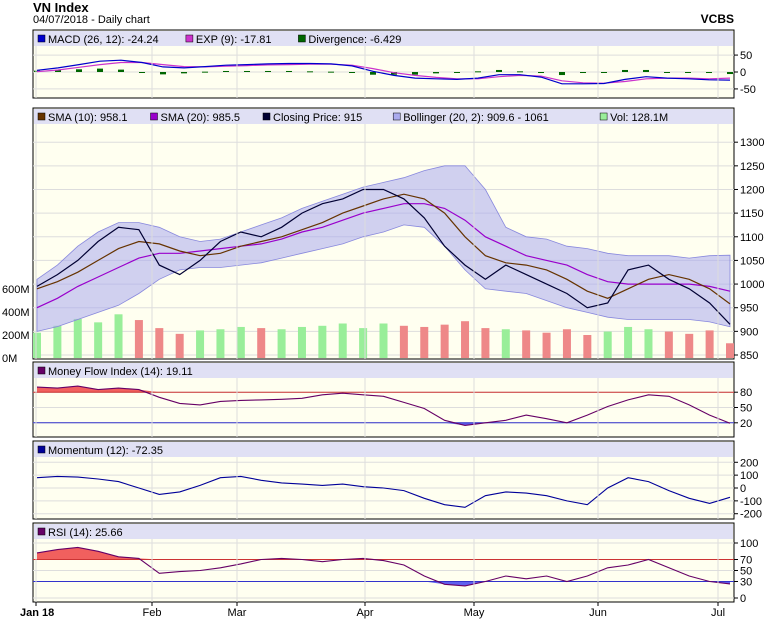  What do you see at coordinates (383, 116) in the screenshot?
I see `price-legend-bar` at bounding box center [383, 116].